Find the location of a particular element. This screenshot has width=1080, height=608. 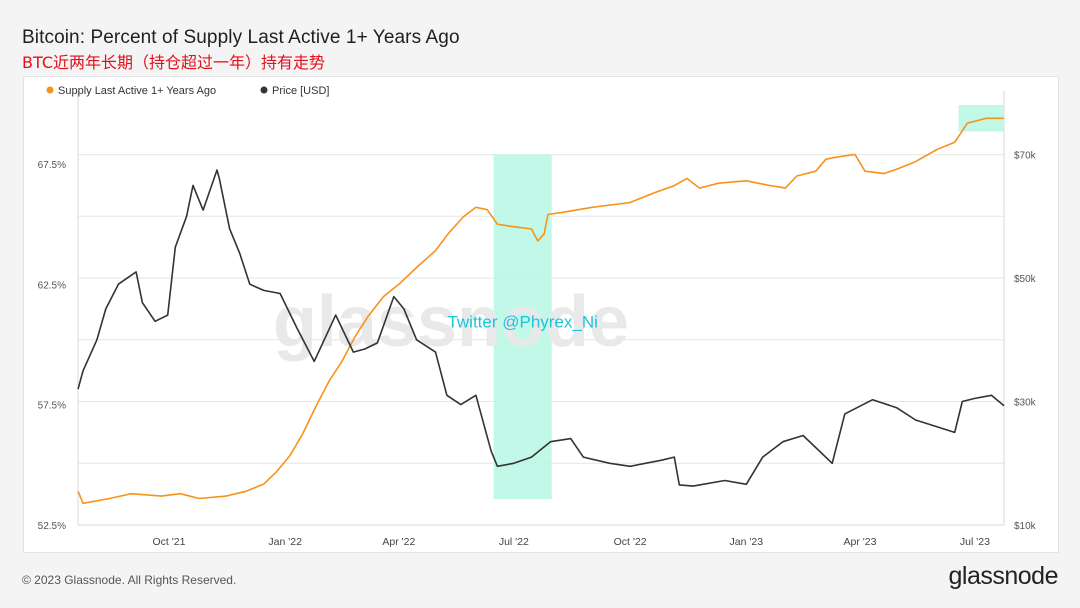

chart-subtitle: BTC近两年长期（持仓超过一年）持有走势 is located at coordinates (173, 62).